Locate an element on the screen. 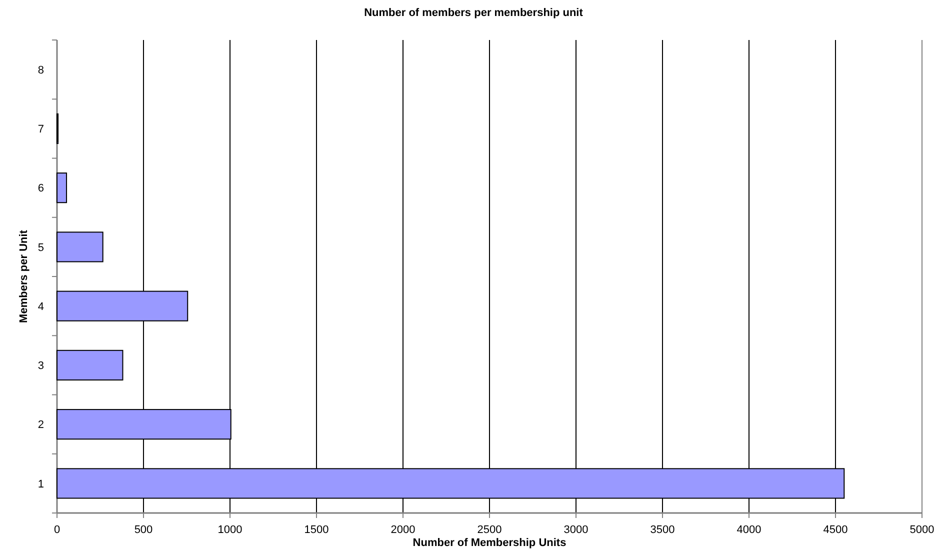 This screenshot has height=549, width=947. y-tick-label: 8 is located at coordinates (41, 70).